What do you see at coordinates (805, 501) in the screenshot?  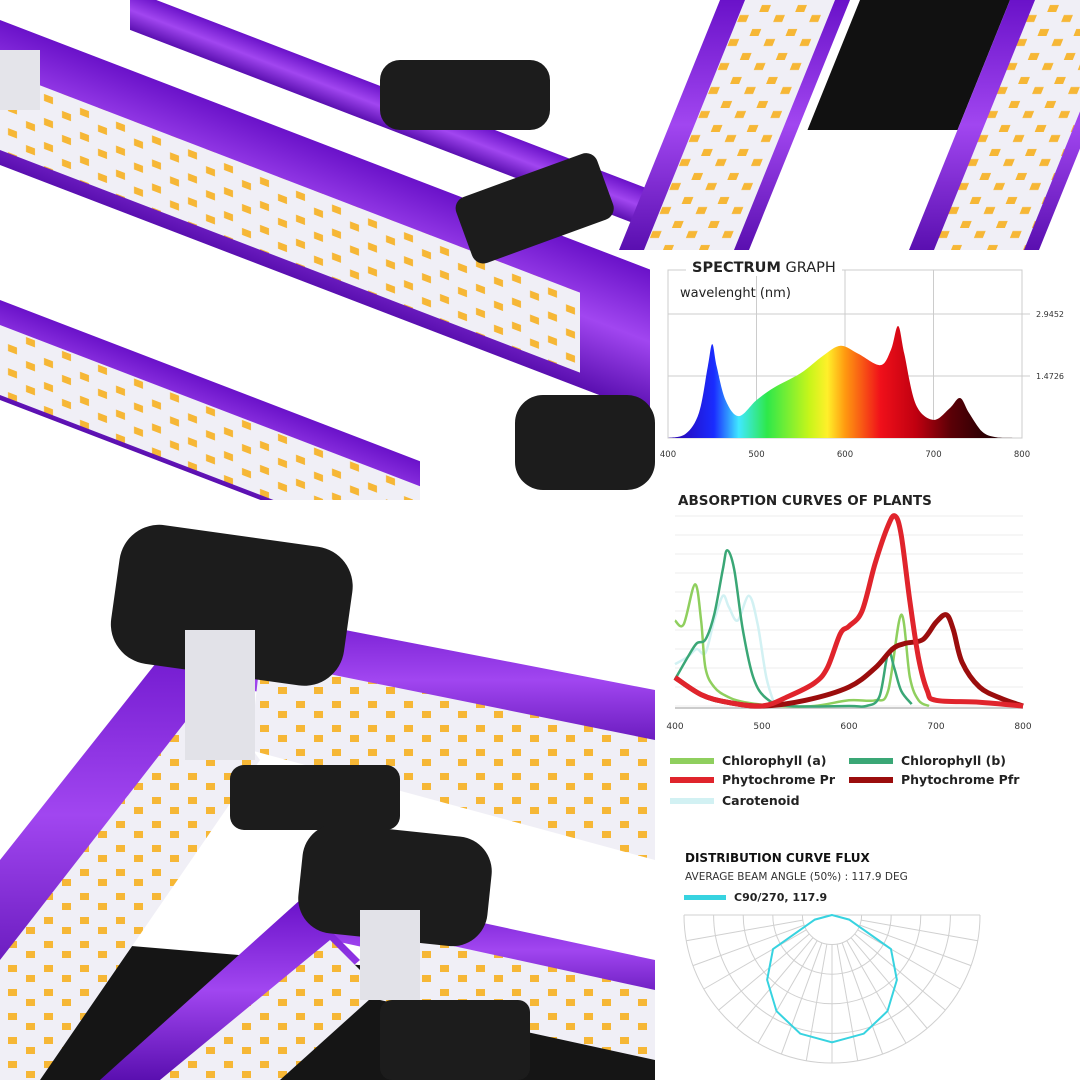 I see `absorption-title: ABSORPTION CURVES OF PLANTS` at bounding box center [805, 501].